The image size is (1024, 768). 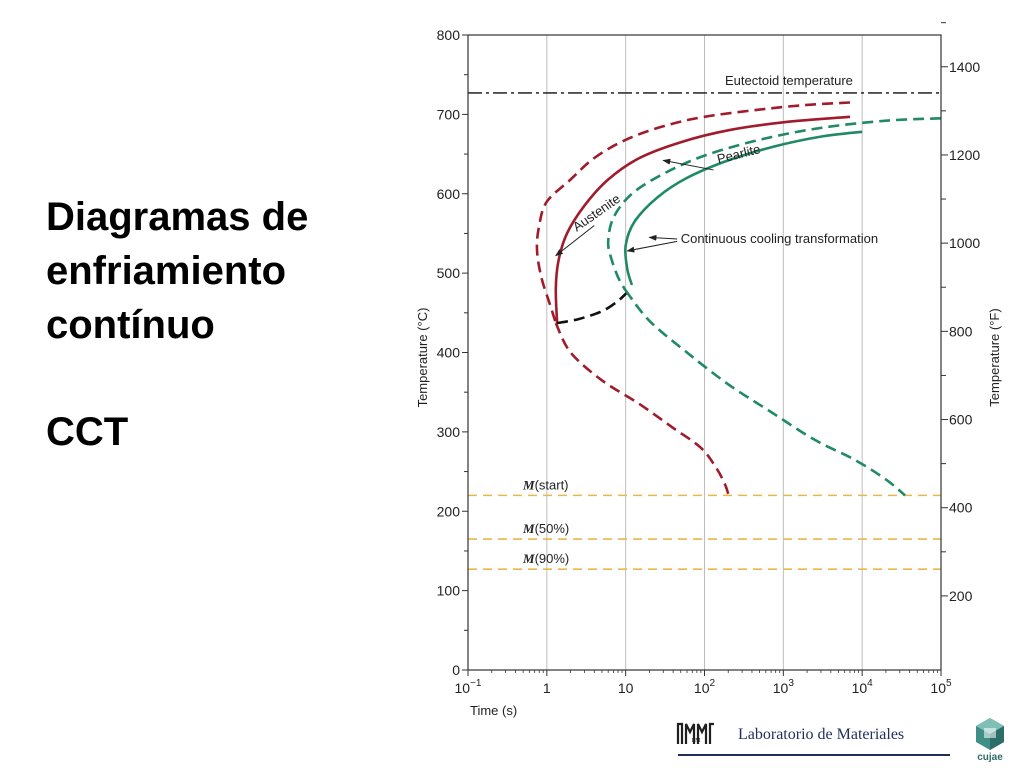 I want to click on martensite-label: M(start), so click(x=545, y=484).